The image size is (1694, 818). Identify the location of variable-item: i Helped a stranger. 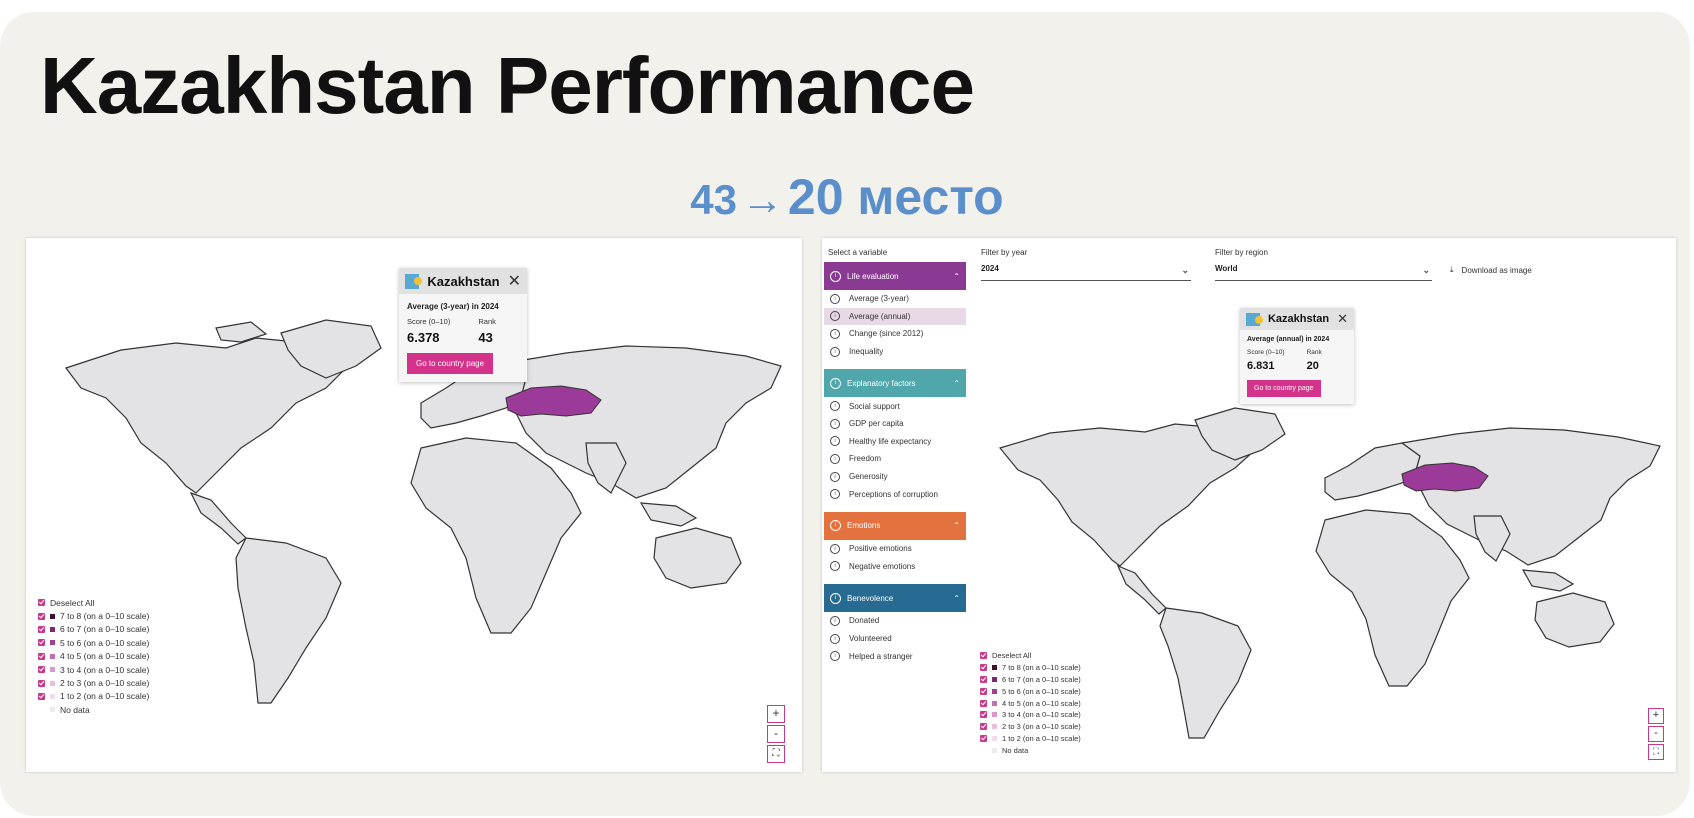
(895, 656).